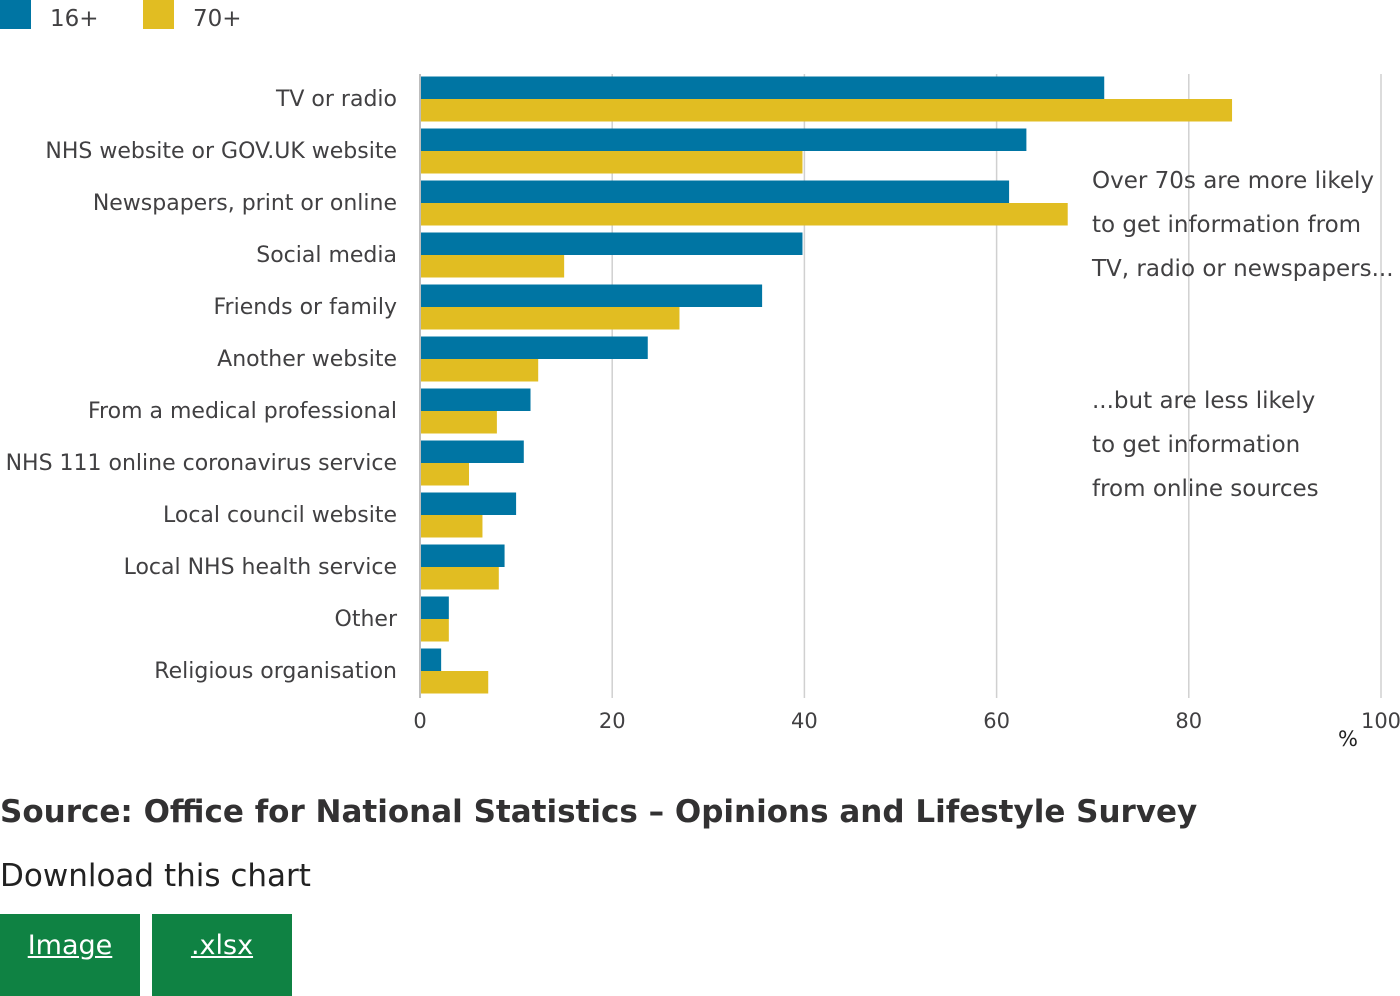  Describe the element at coordinates (1233, 181) in the screenshot. I see `annotation-line: Over 70s are more likely` at that location.